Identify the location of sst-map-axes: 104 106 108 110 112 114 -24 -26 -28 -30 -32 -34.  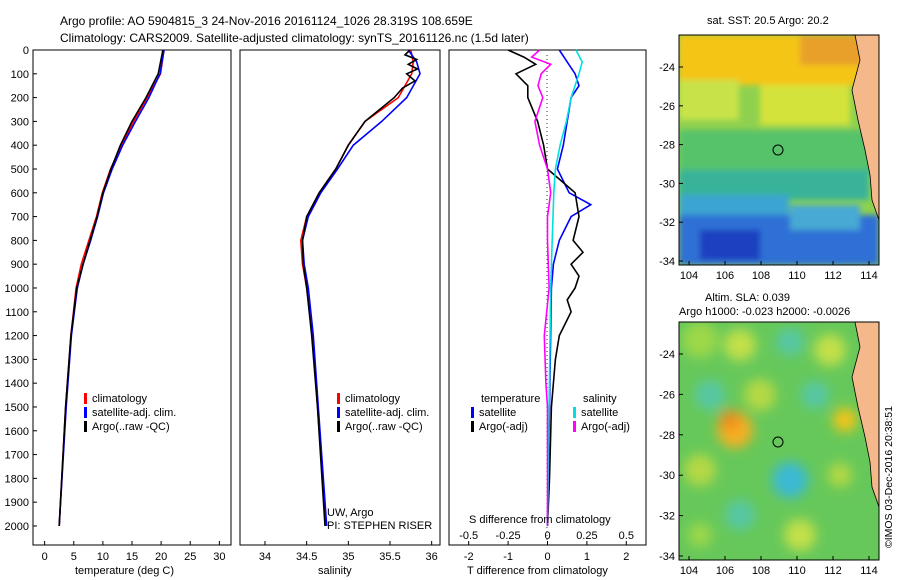
(768, 172).